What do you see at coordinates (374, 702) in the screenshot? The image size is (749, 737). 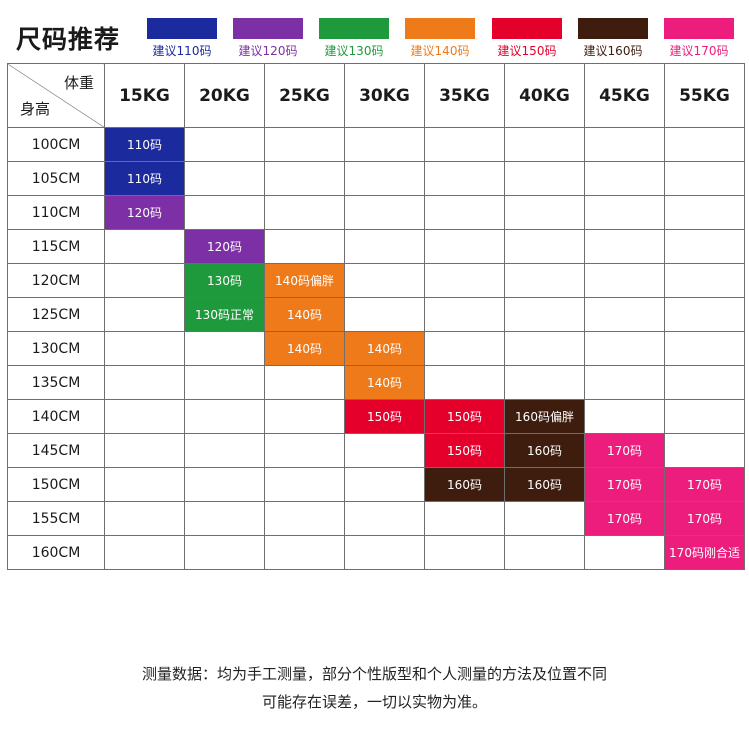 I see `footnote-line-2: 可能存在误差，一切以实物为准。` at bounding box center [374, 702].